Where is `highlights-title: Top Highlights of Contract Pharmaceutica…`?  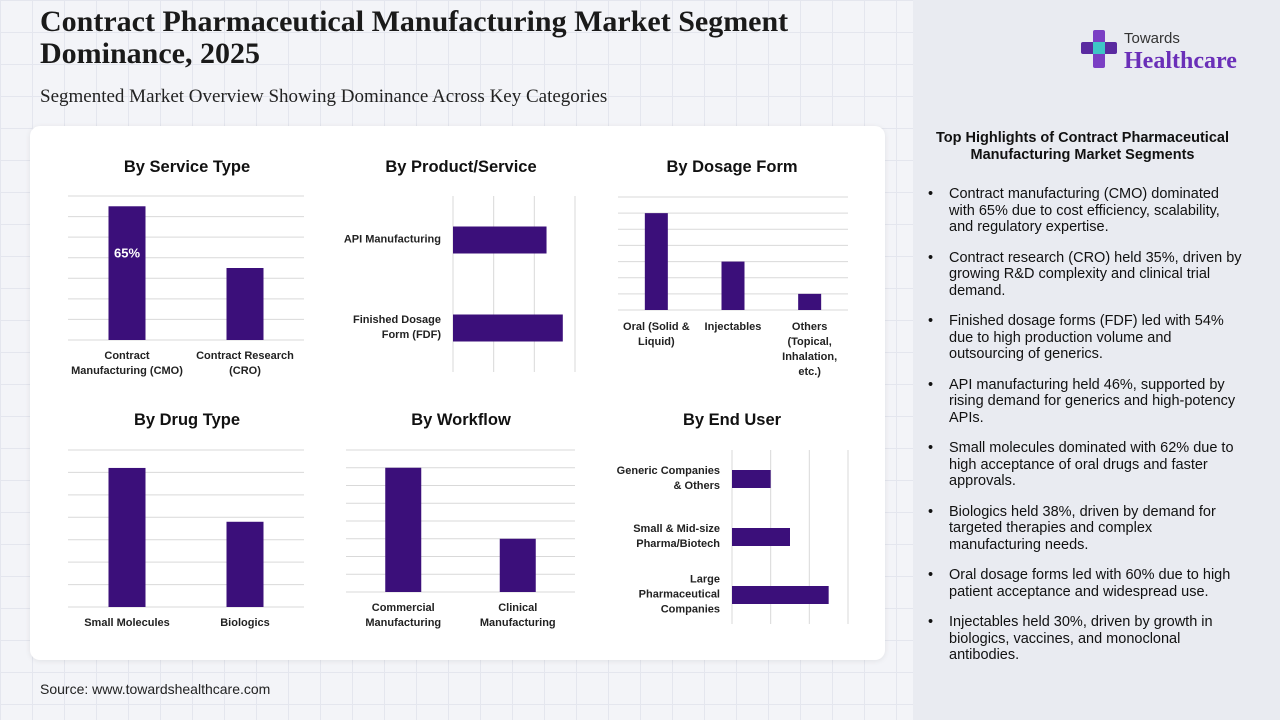
highlights-title: Top Highlights of Contract Pharmaceutica… is located at coordinates (1082, 146).